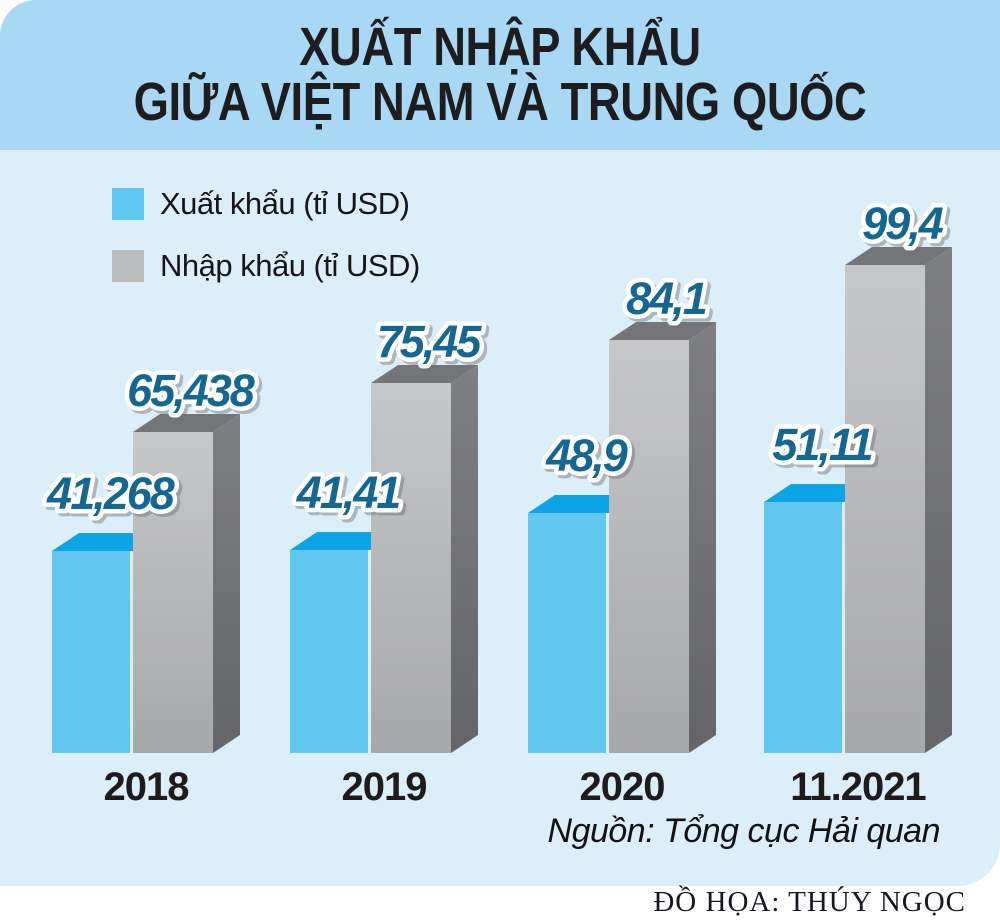 This screenshot has width=1000, height=922. I want to click on import-bar-side-2018, so click(226, 583).